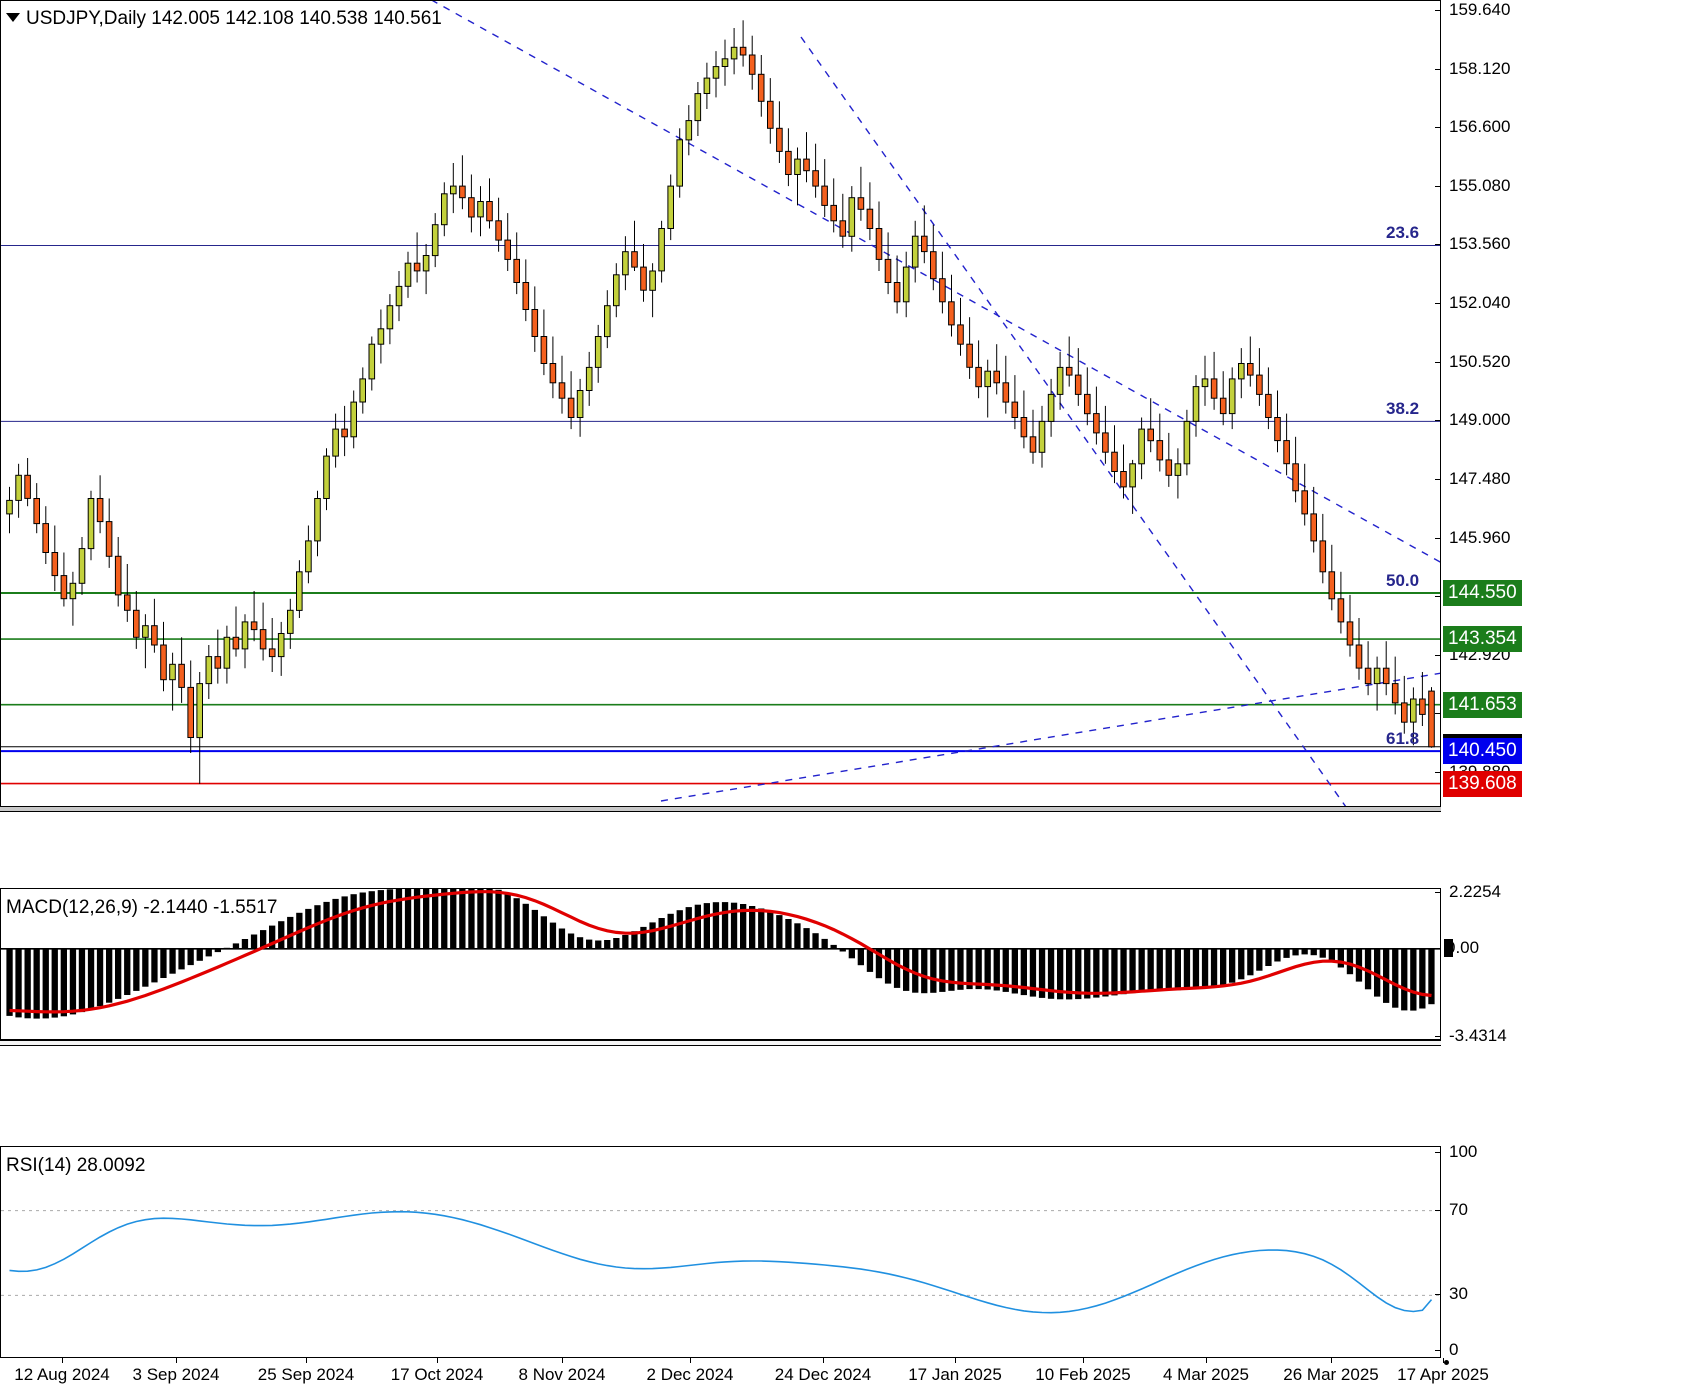  Describe the element at coordinates (1482, 592) in the screenshot. I see `price-tag-green: 144.550` at that location.